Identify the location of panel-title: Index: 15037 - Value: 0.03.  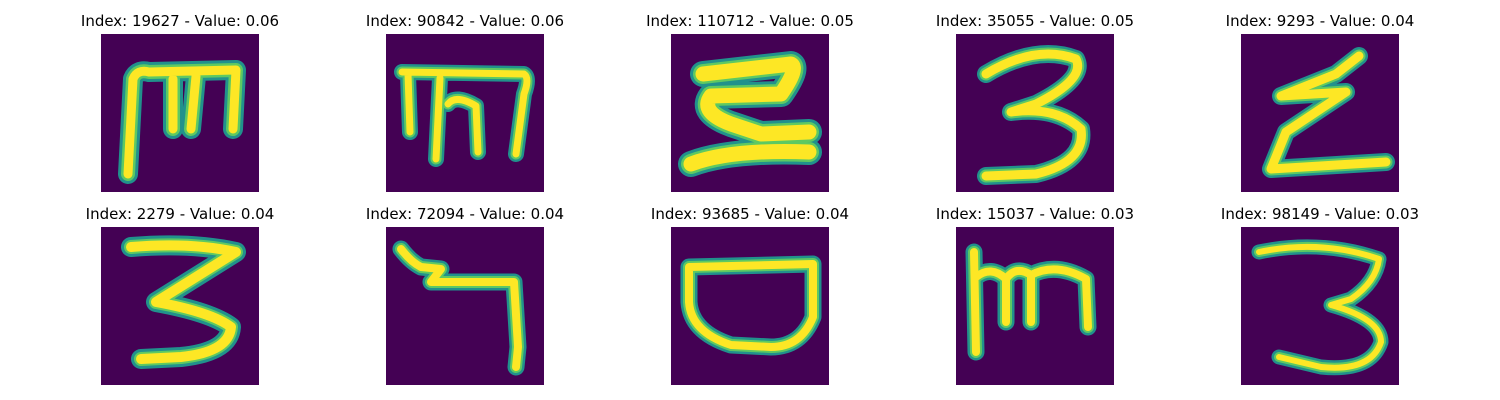
(1035, 214).